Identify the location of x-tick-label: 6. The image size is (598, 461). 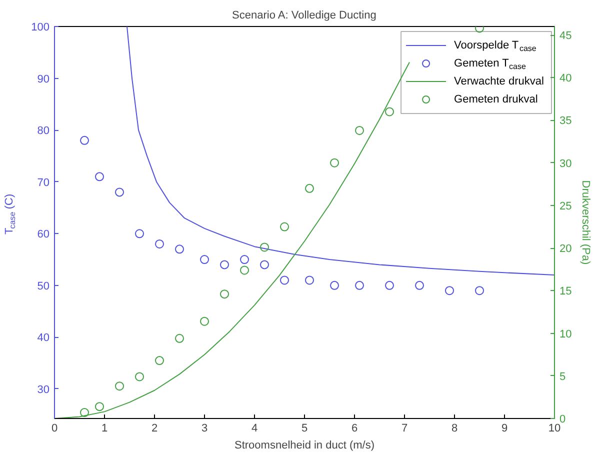
(354, 428).